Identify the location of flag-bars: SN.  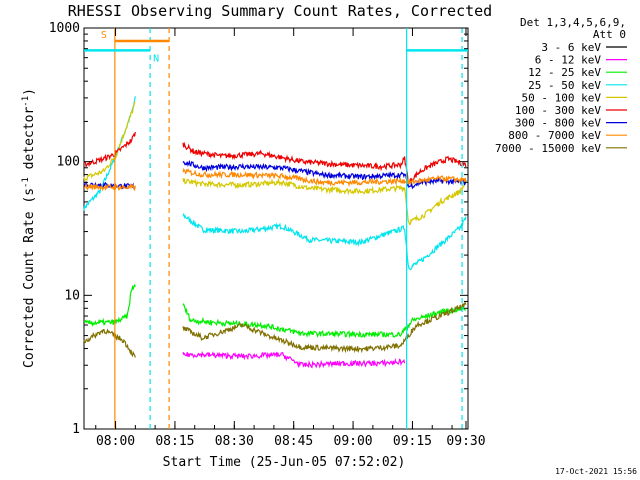
(276, 47).